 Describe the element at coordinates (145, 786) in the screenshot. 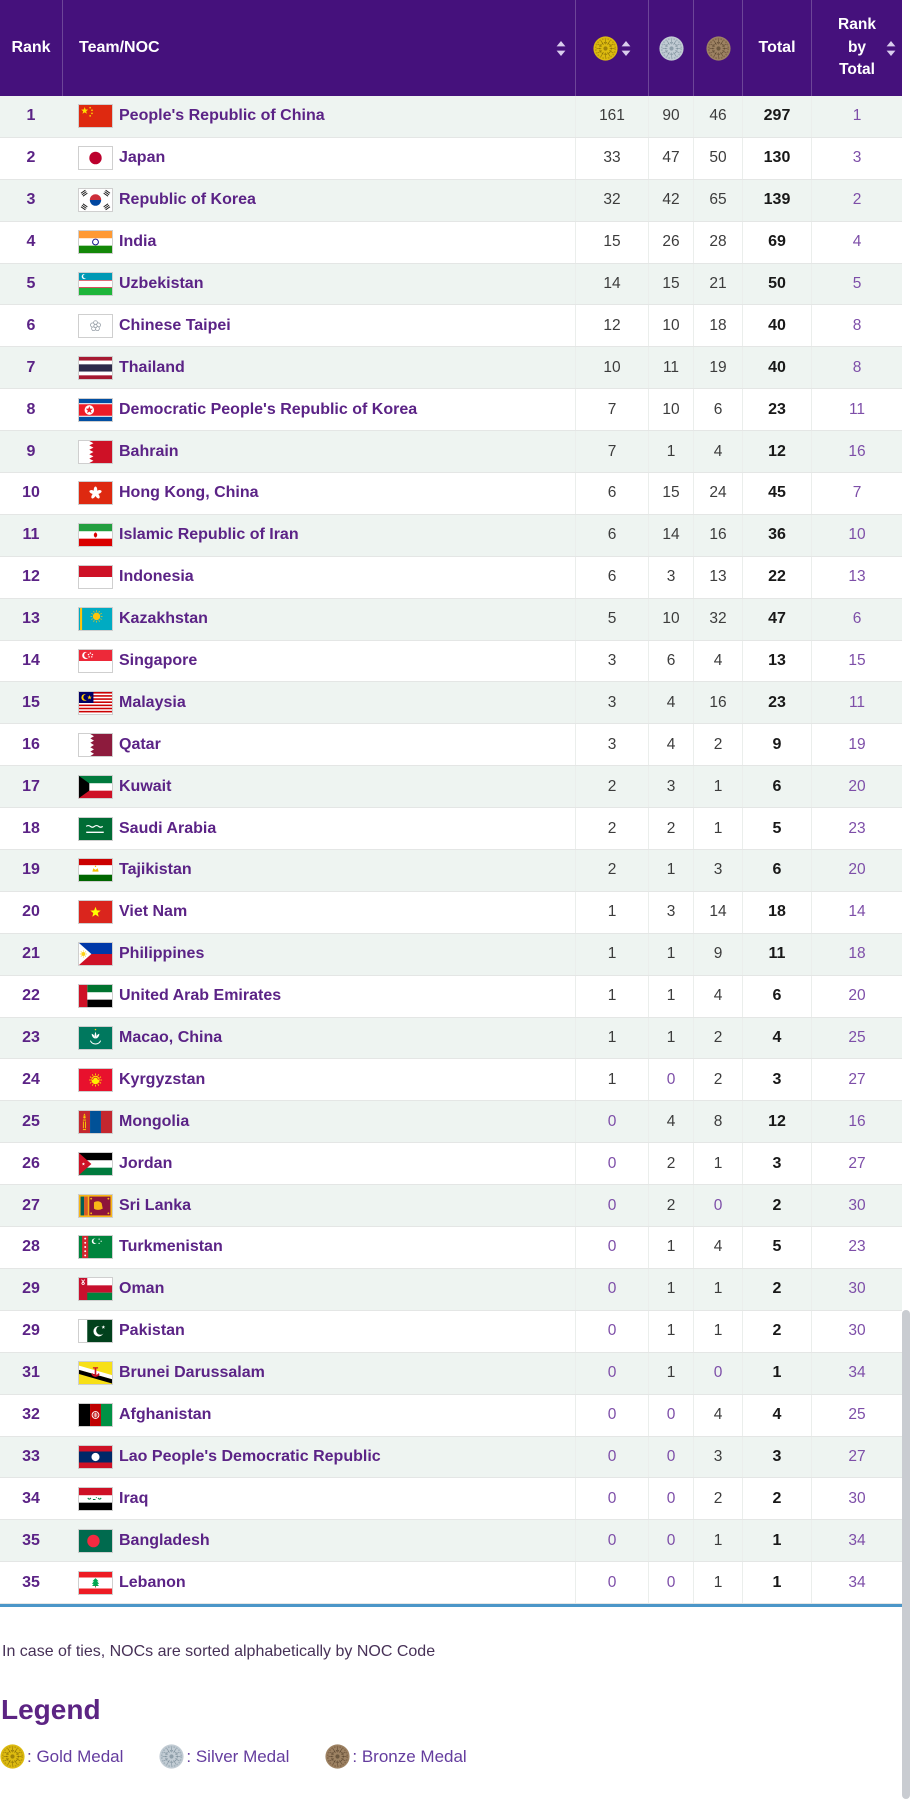

I see `team-name: Kuwait` at that location.